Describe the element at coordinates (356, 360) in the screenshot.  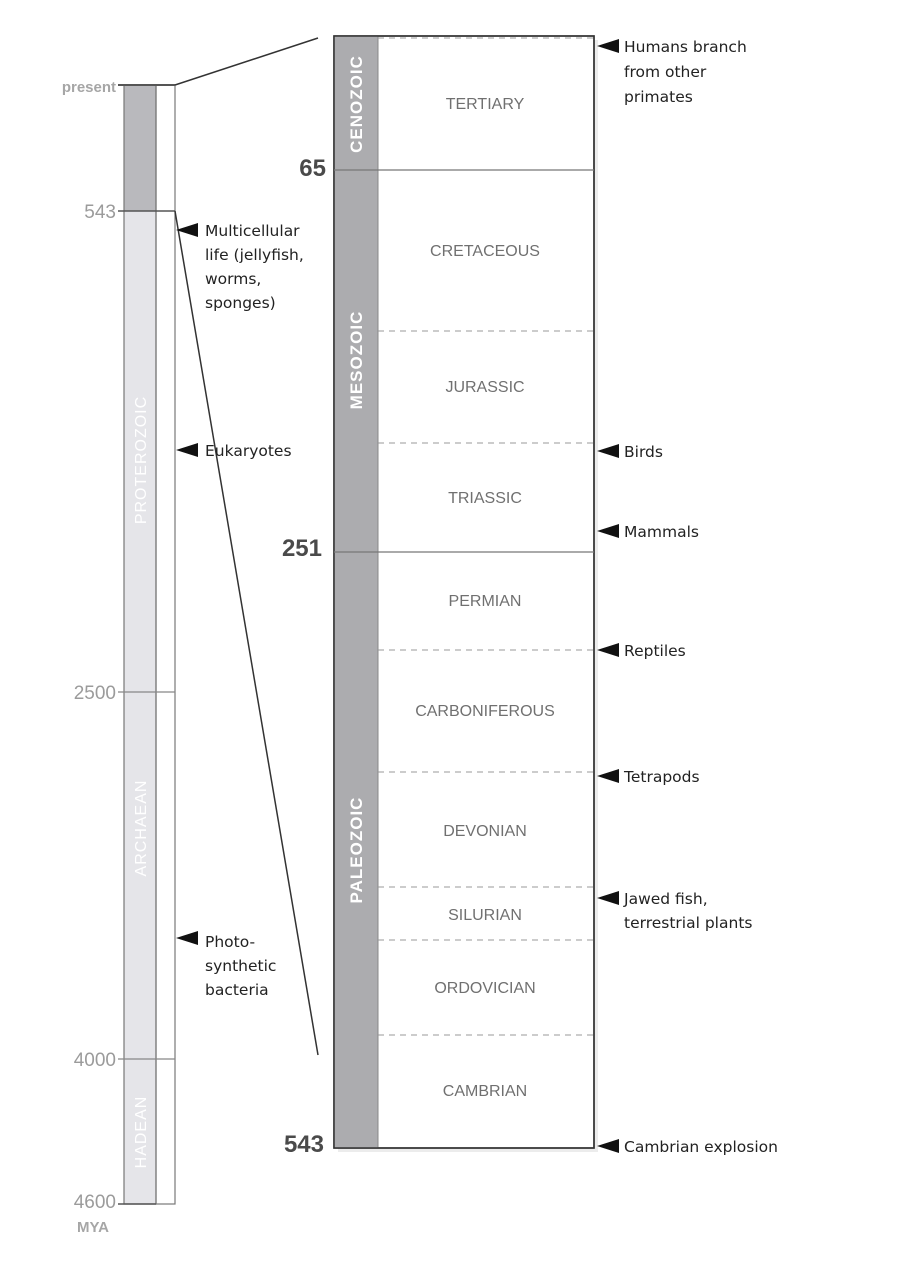
I see `era-label-mesozoic: MESOZOIC` at that location.